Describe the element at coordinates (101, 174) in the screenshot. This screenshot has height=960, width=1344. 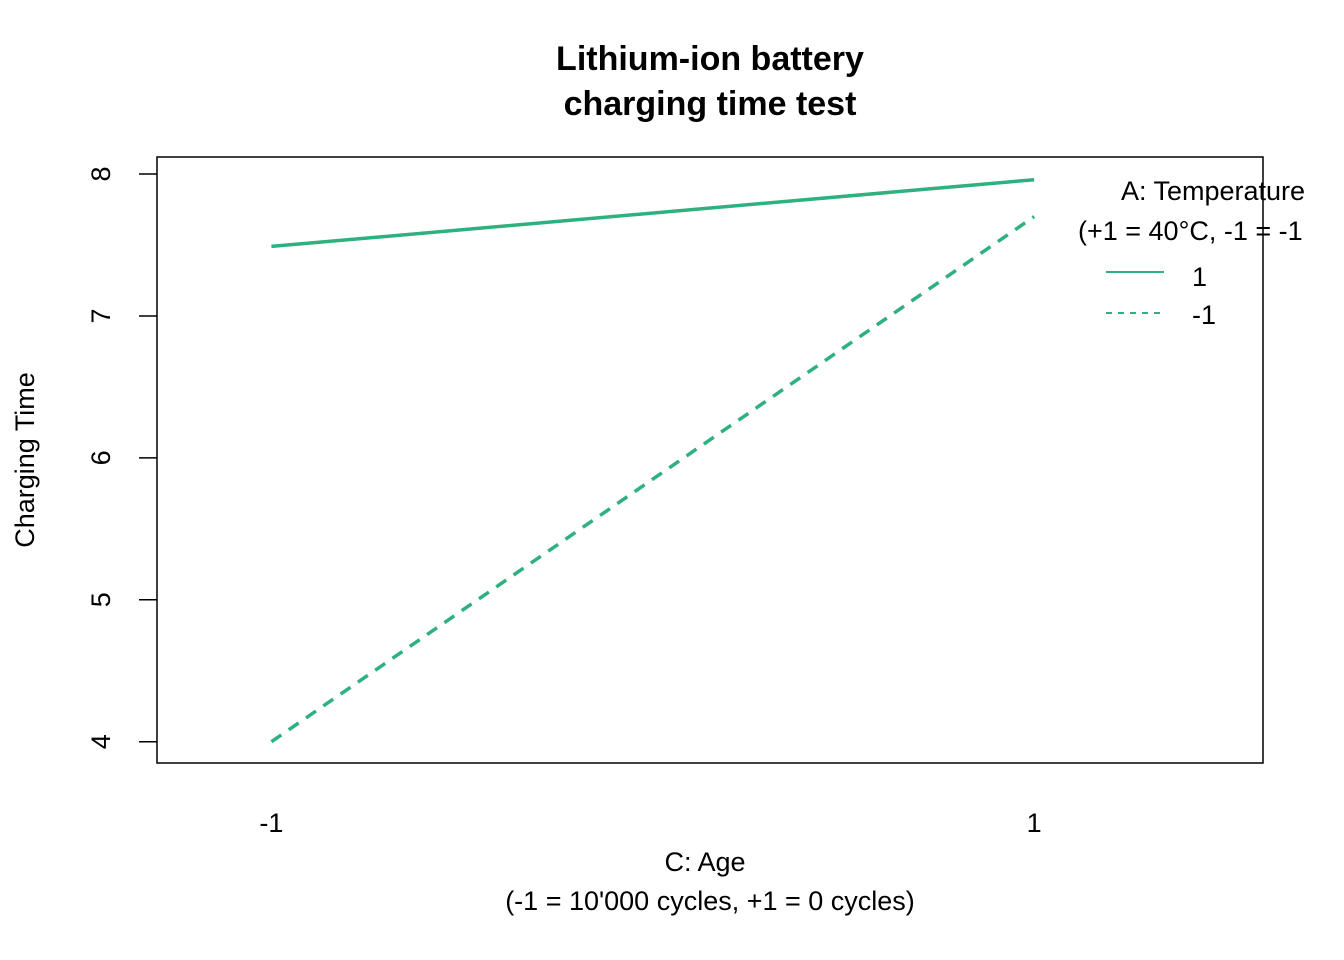
I see `y-tick-label-8: 8` at that location.